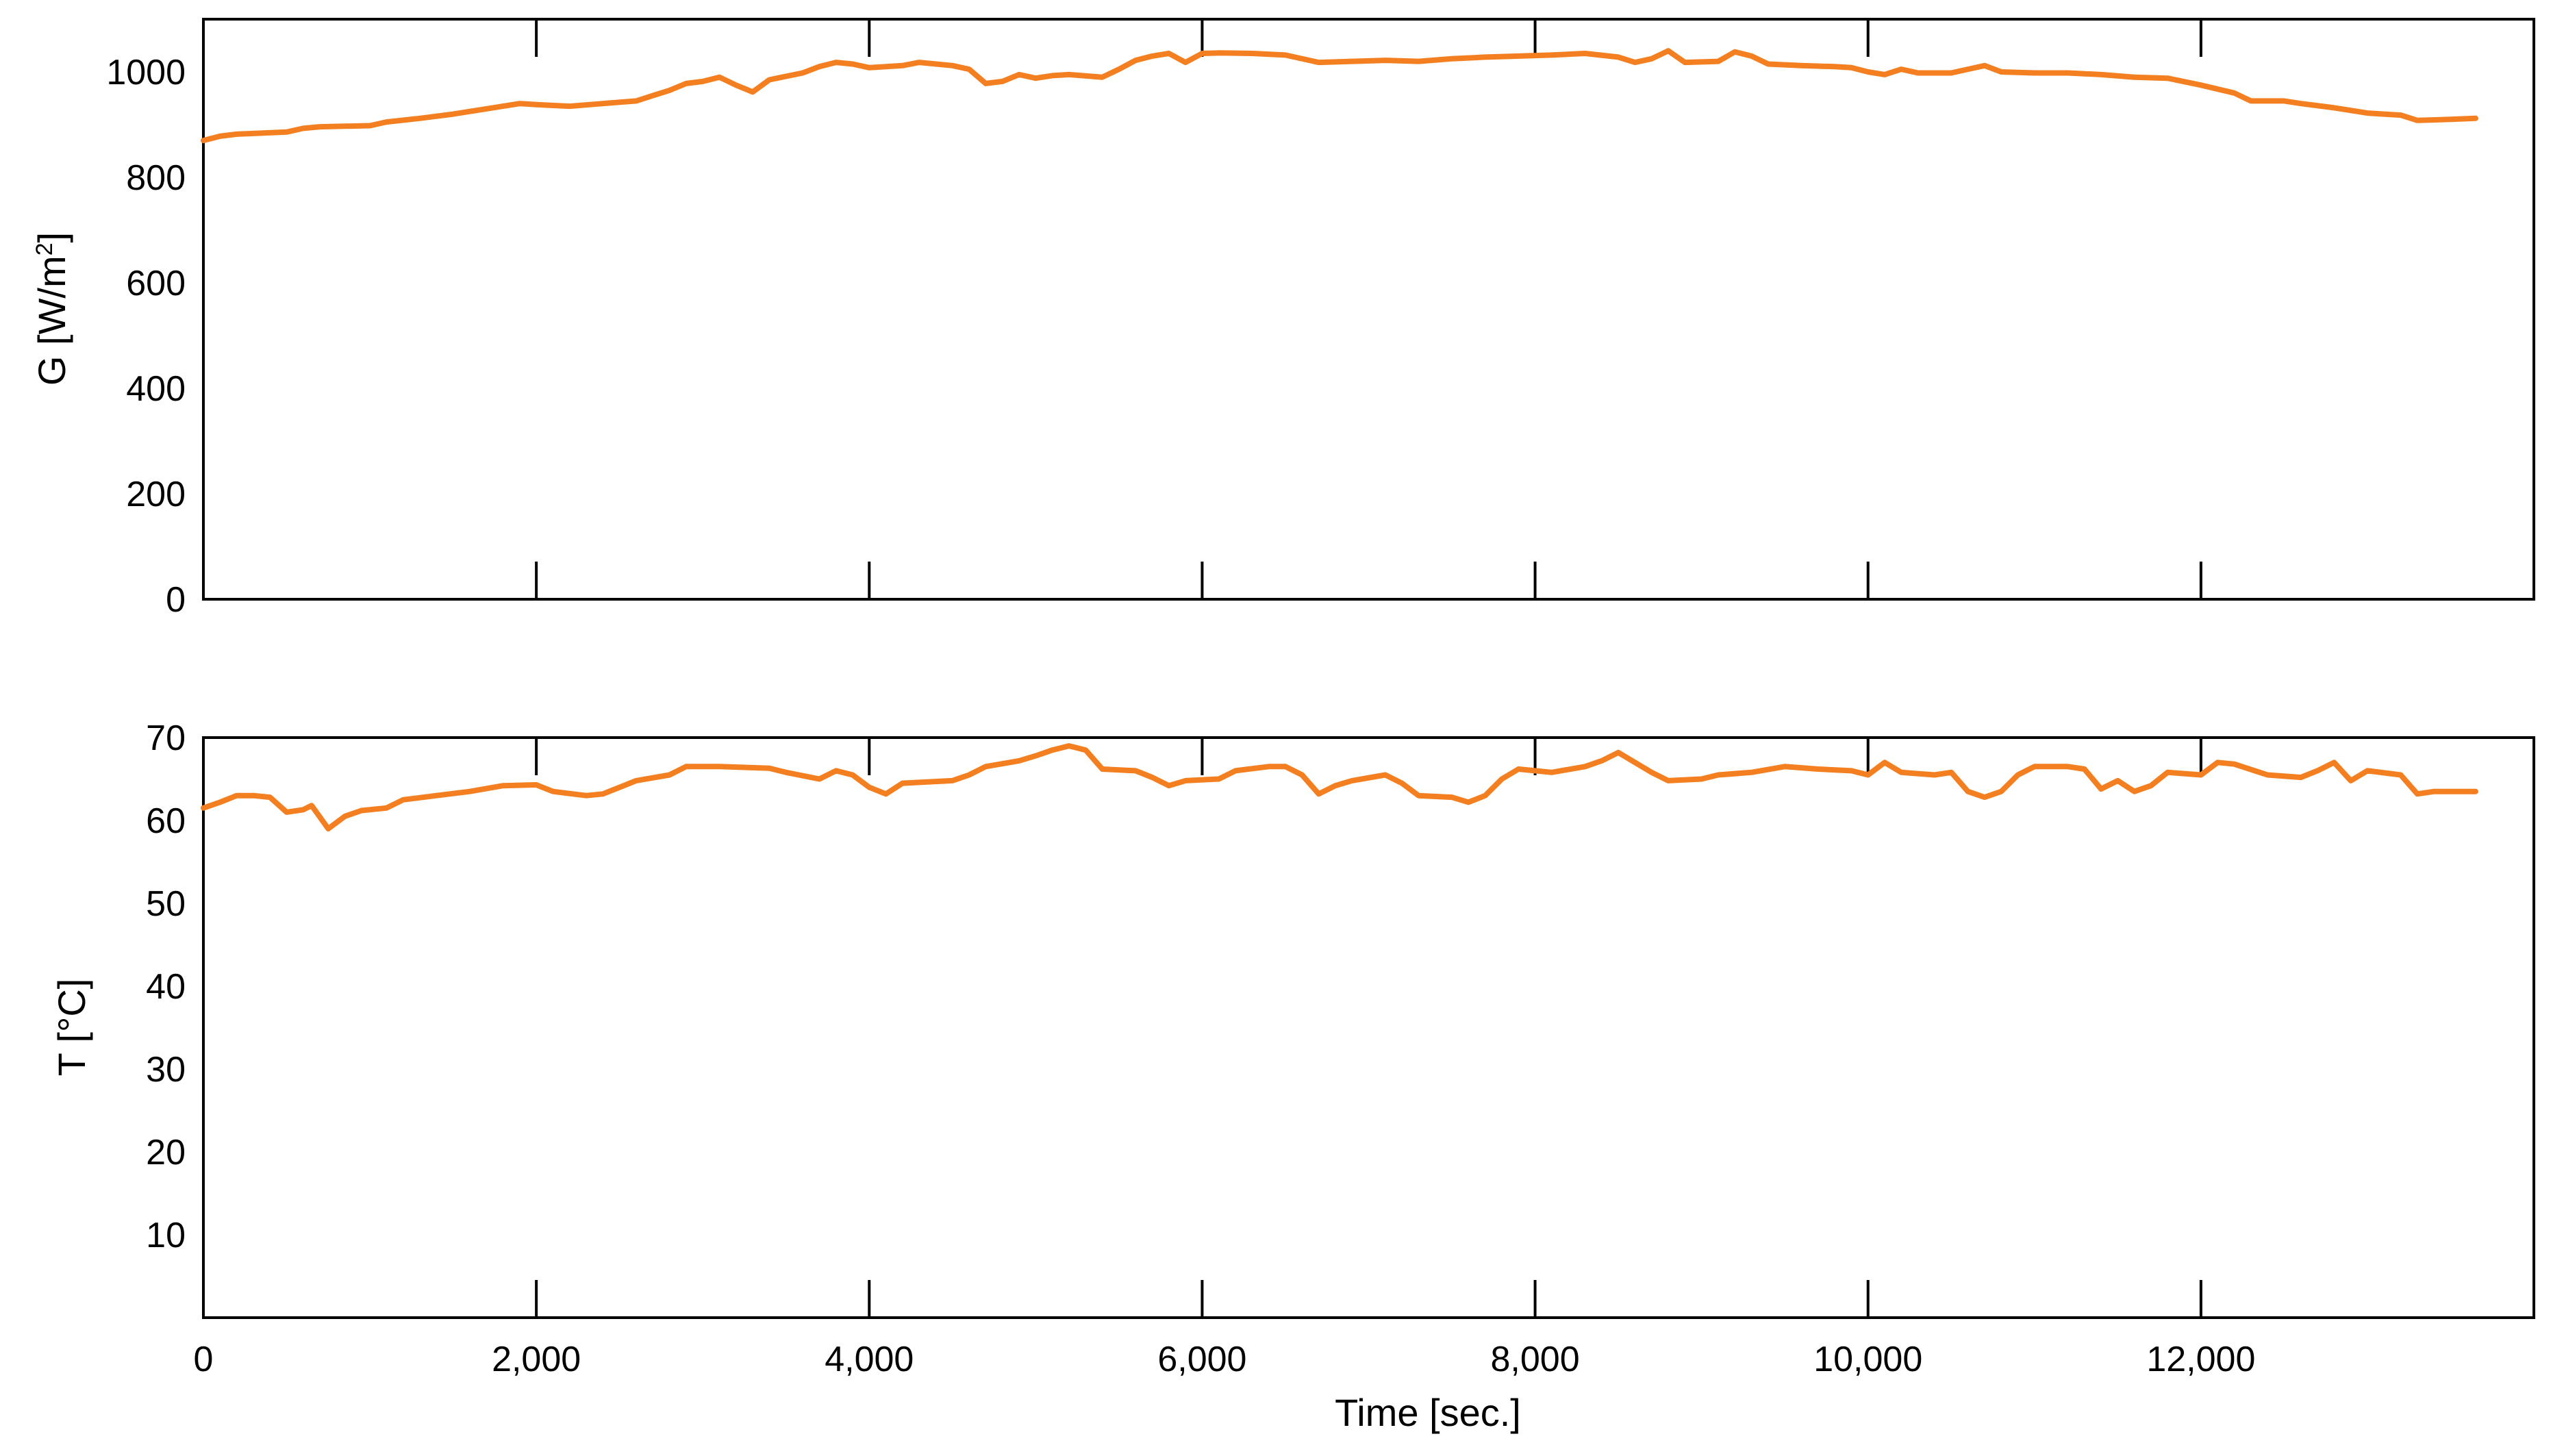 The height and width of the screenshot is (1456, 2551). What do you see at coordinates (146, 336) in the screenshot?
I see `top-y-tick-labels: 0 200 400 600 800 1000` at bounding box center [146, 336].